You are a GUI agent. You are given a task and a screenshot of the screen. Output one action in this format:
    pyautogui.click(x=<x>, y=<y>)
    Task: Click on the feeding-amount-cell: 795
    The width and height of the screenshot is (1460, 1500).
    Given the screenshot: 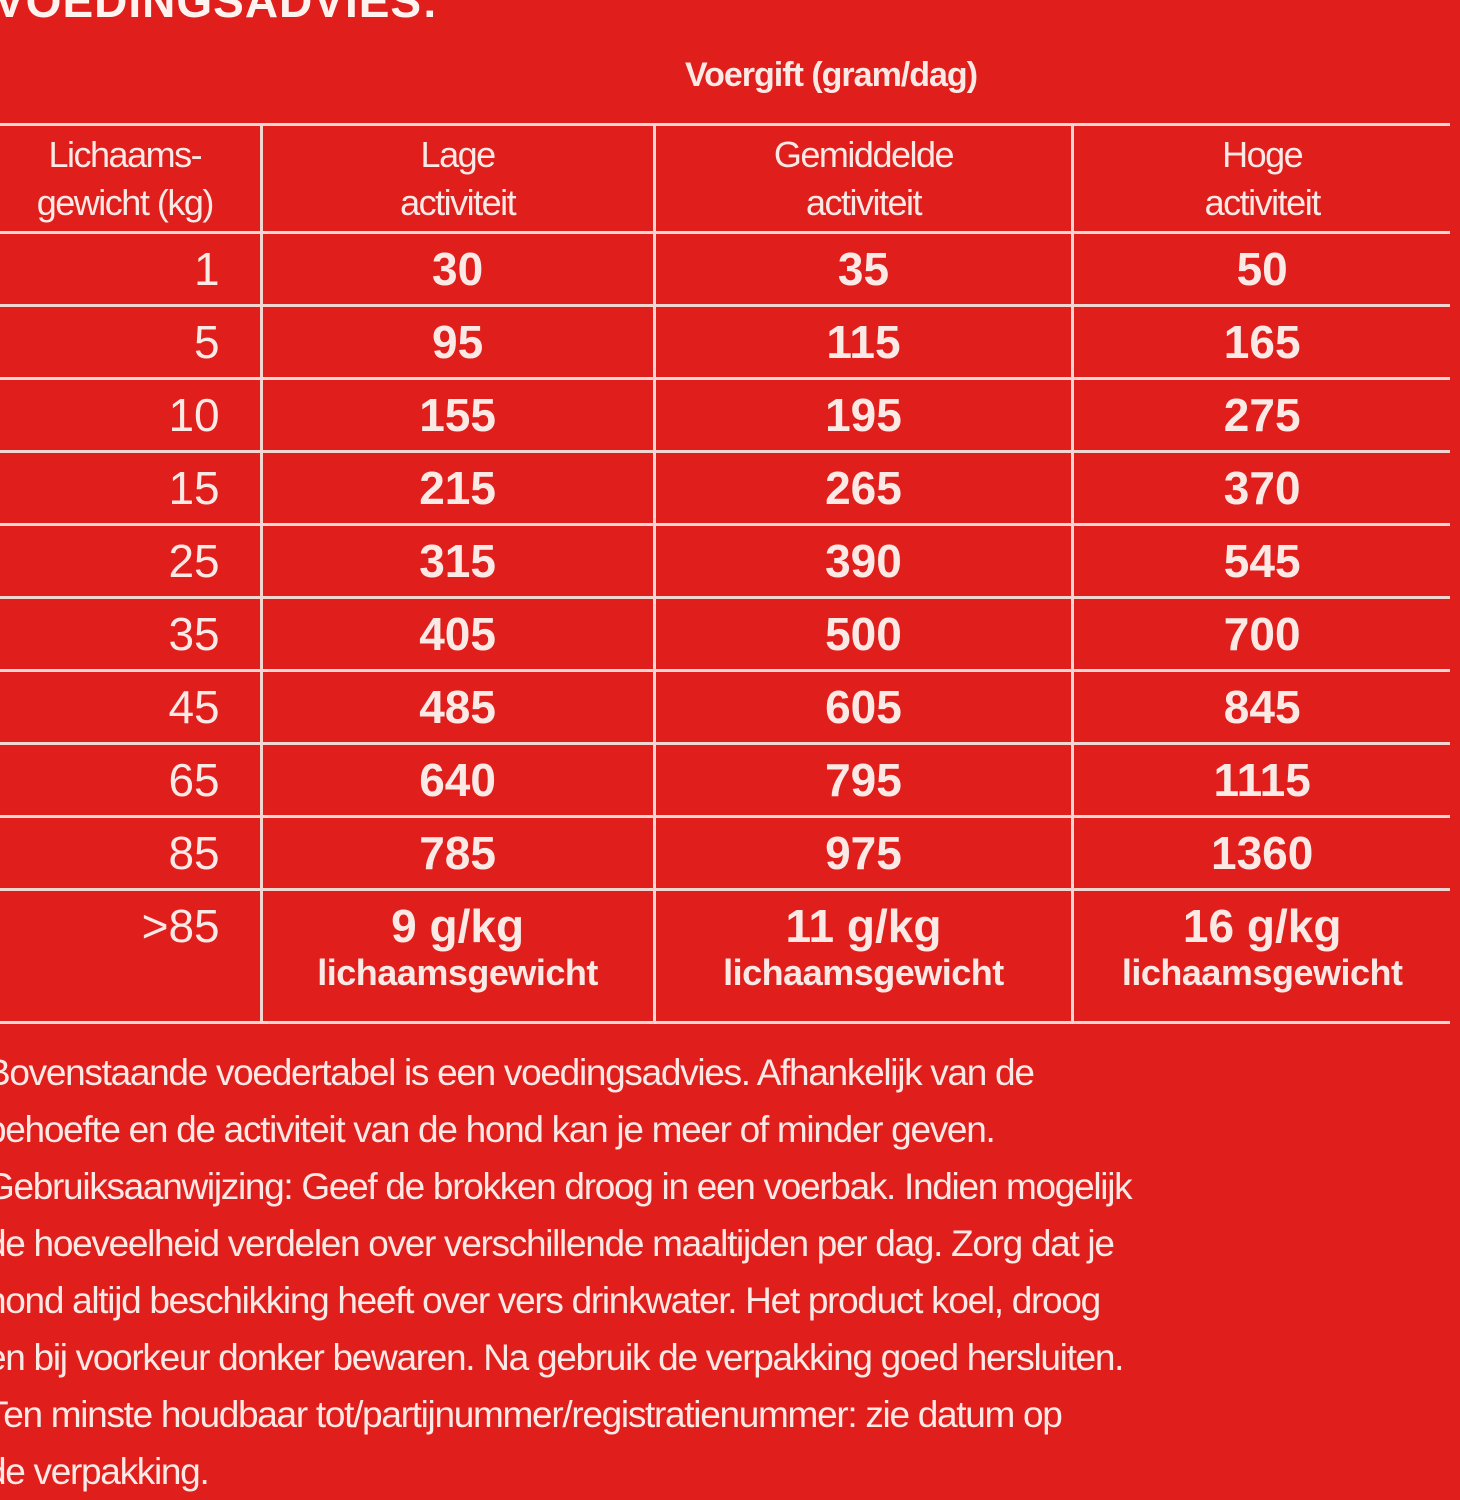 What is the action you would take?
    pyautogui.click(x=863, y=780)
    